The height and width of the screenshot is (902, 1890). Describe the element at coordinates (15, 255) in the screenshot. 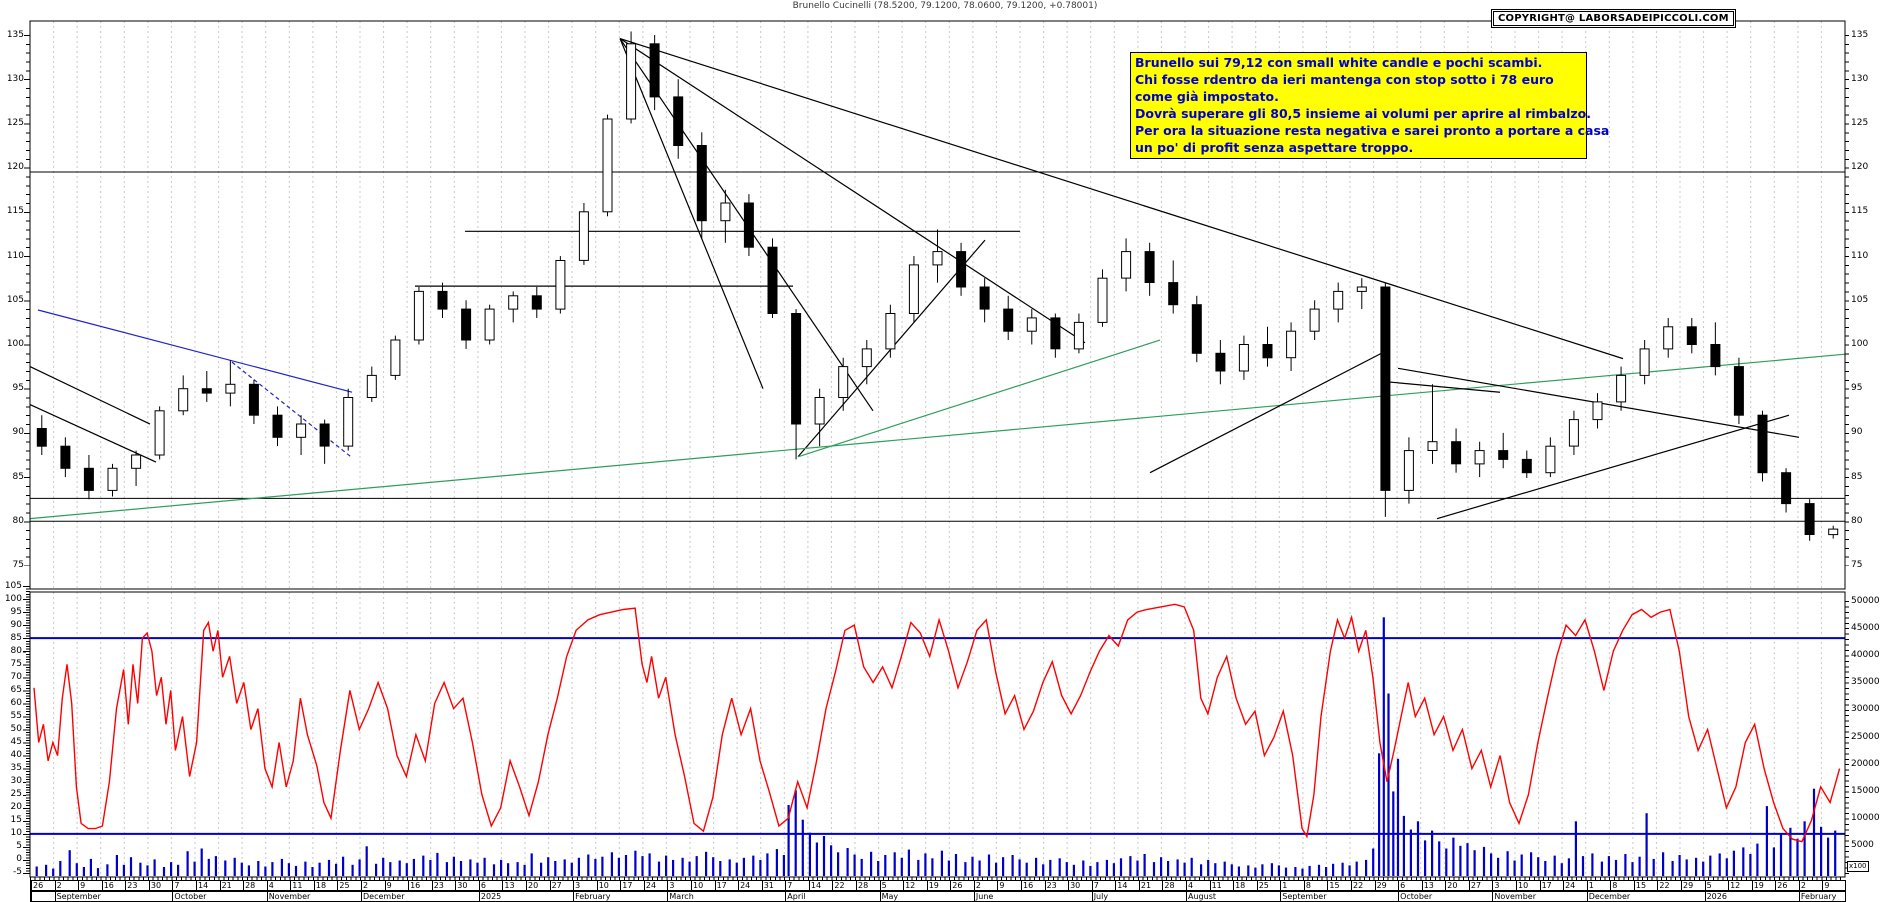

I see `price-tick-label-left: 110` at that location.